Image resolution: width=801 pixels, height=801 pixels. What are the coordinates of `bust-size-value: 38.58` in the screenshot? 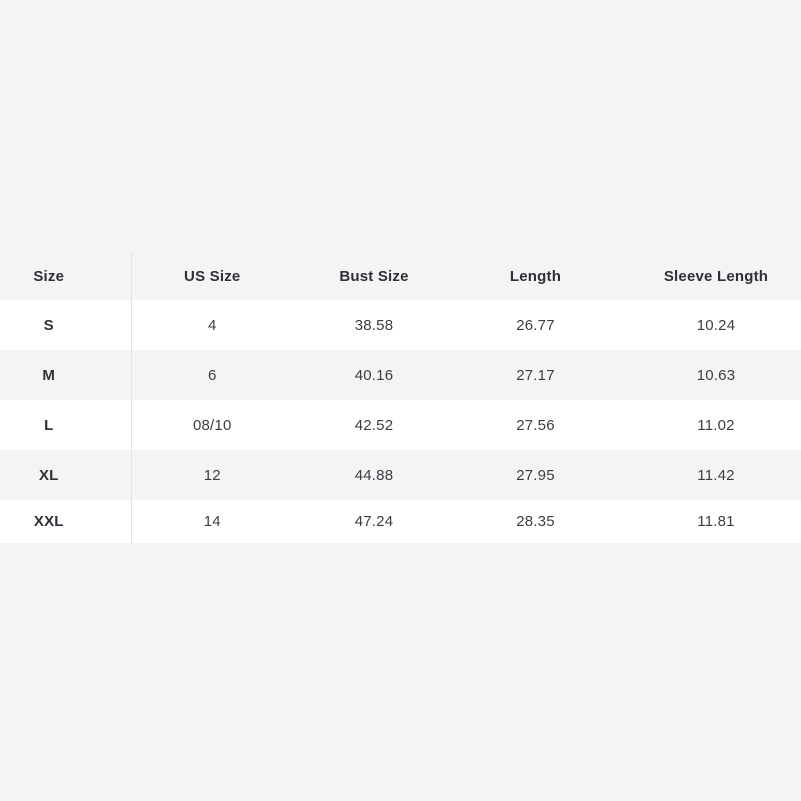 It's located at (374, 325).